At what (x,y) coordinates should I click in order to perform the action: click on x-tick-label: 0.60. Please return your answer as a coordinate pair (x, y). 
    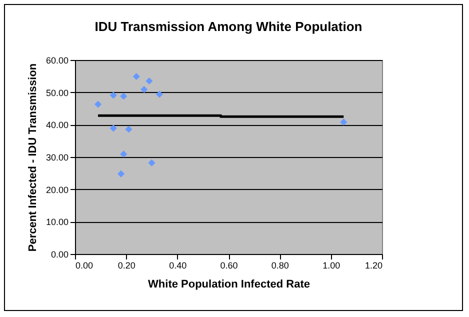
    Looking at the image, I should click on (229, 265).